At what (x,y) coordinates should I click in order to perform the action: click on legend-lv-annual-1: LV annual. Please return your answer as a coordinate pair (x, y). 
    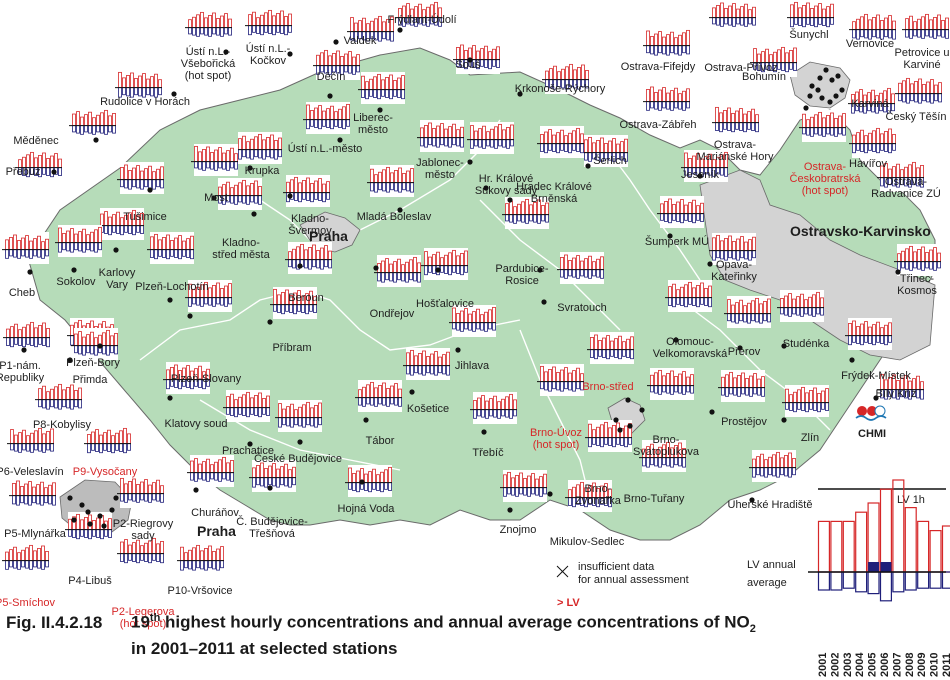
    Looking at the image, I should click on (771, 565).